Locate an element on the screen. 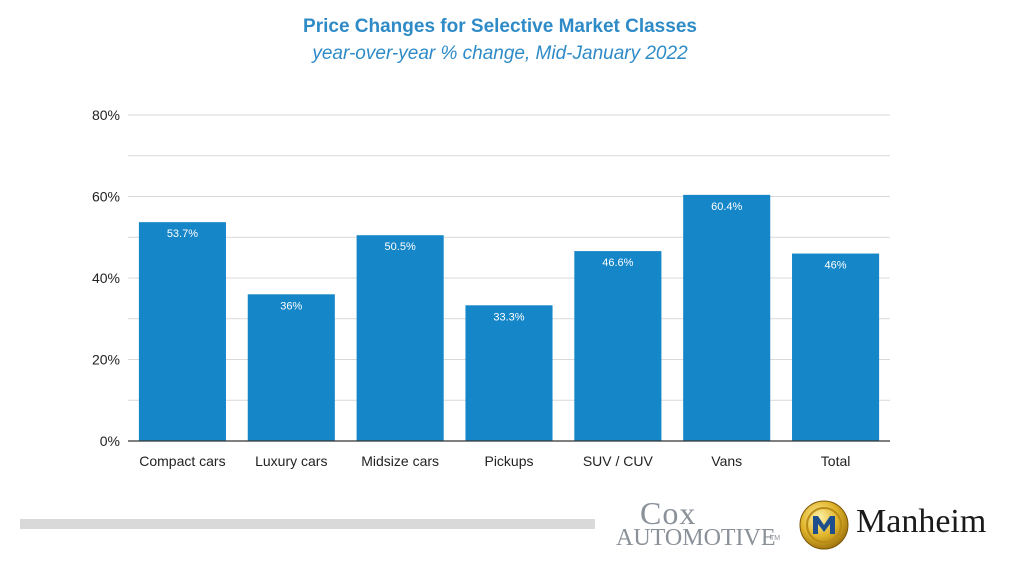 This screenshot has height=571, width=1024. x-tick-label: Pickups is located at coordinates (508, 461).